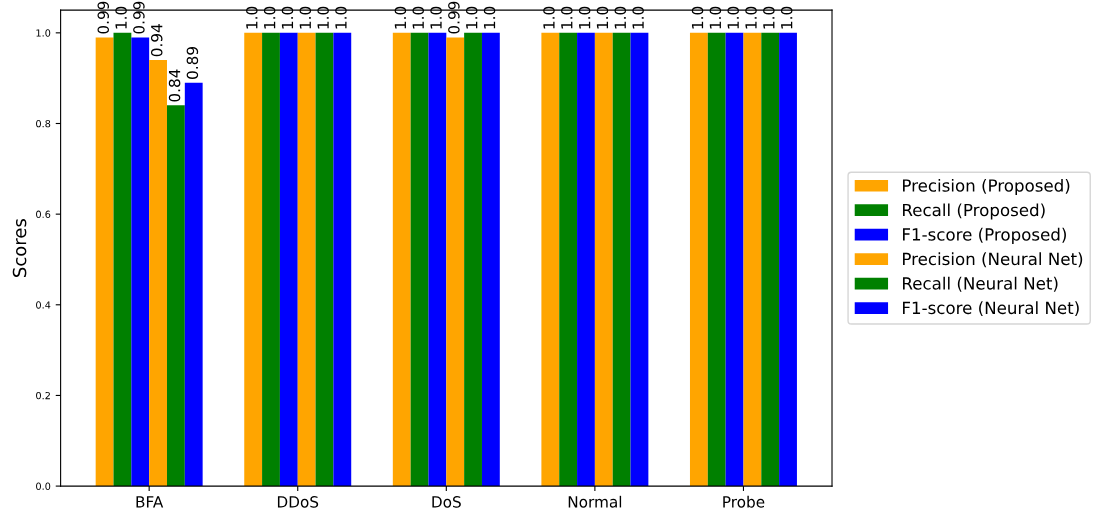 This screenshot has height=509, width=1102. What do you see at coordinates (974, 211) in the screenshot?
I see `legend-label: Recall (Proposed)` at bounding box center [974, 211].